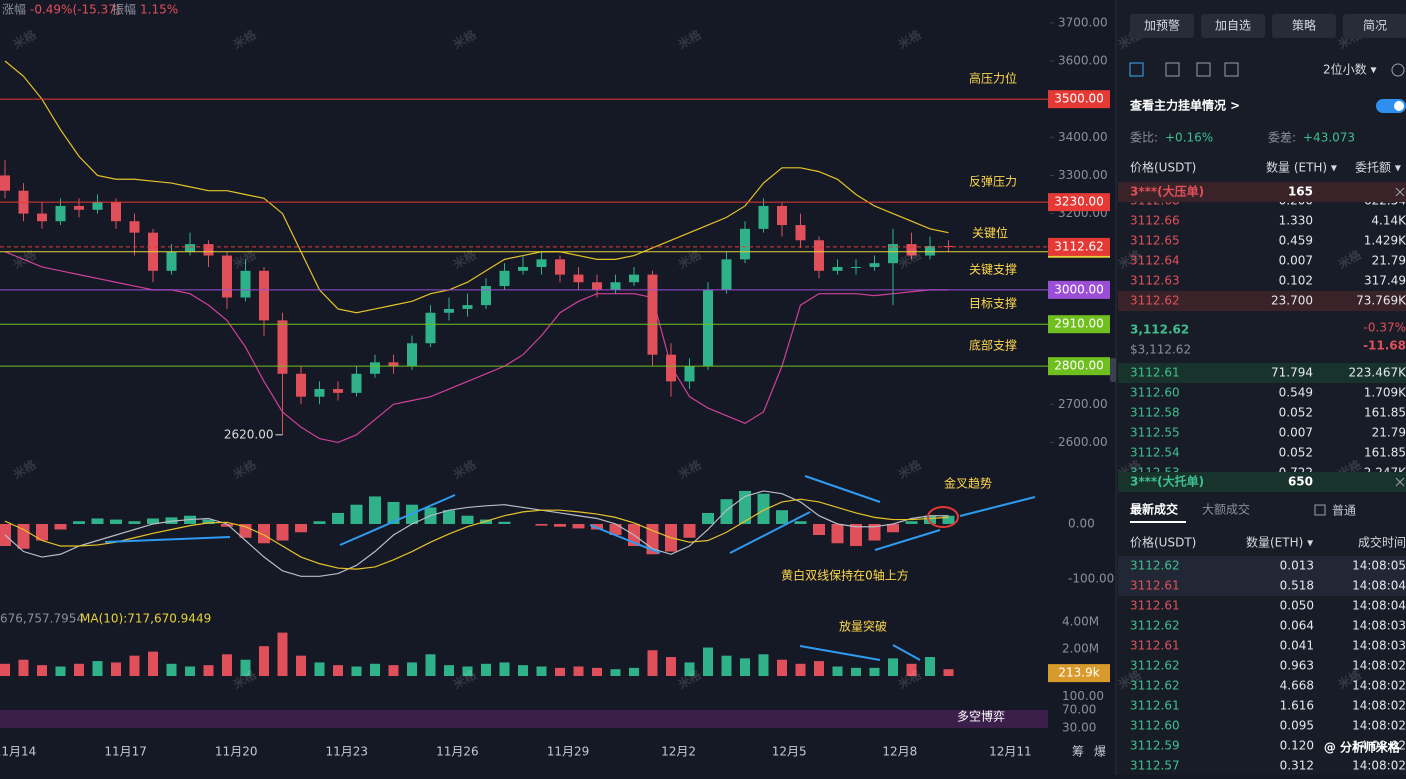 This screenshot has height=779, width=1406. What do you see at coordinates (1155, 261) in the screenshot?
I see `ask-row: 3112.64` at bounding box center [1155, 261].